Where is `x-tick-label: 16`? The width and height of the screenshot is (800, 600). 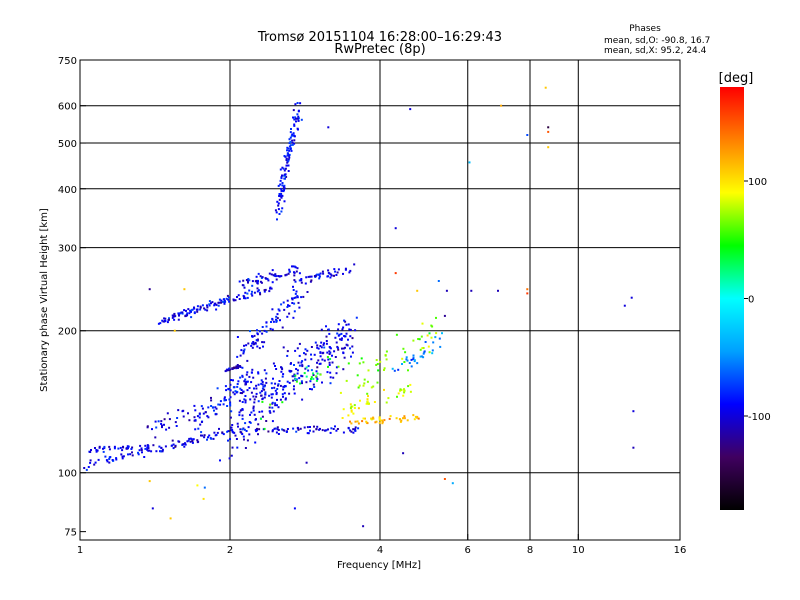 x-tick-label: 16 is located at coordinates (680, 550).